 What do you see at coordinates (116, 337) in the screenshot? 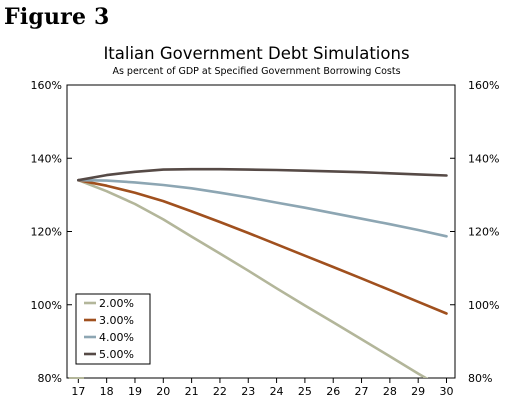
I see `legend-label: 4.00%` at bounding box center [116, 337].